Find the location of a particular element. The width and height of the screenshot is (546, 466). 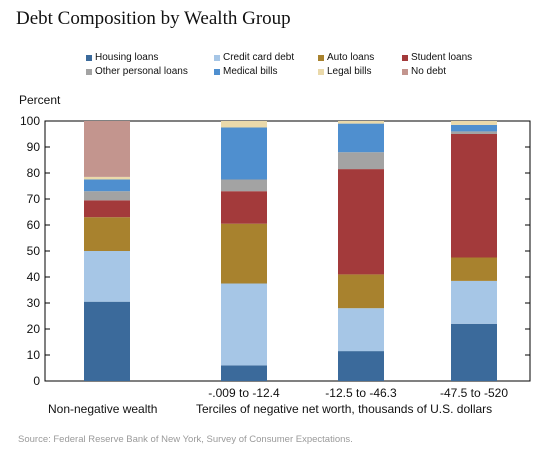

legend-item-auto-loans: Auto loans is located at coordinates (346, 57).